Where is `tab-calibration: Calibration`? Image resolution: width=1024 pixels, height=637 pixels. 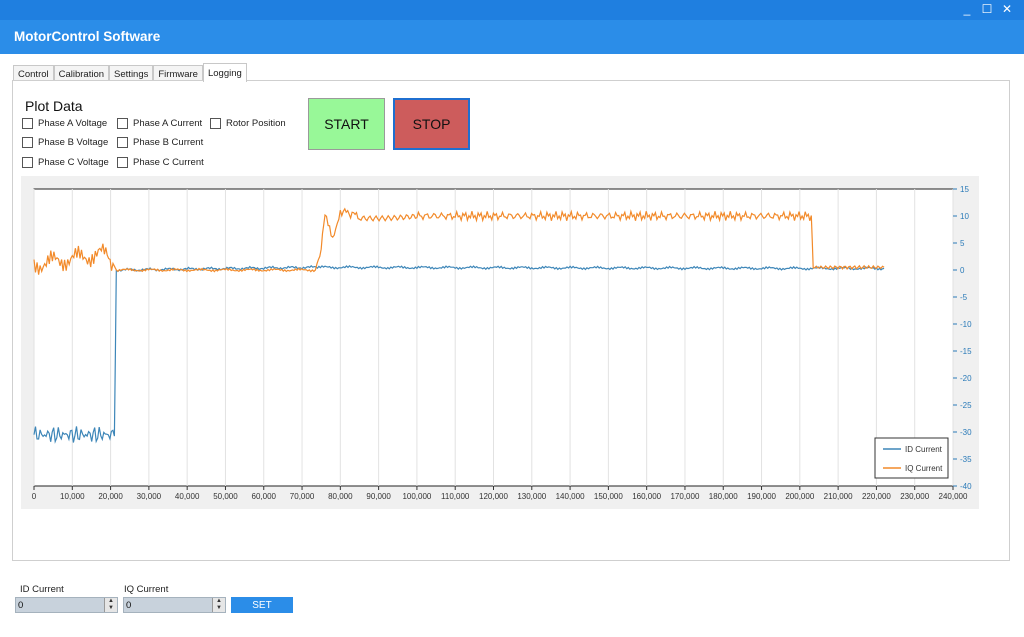 tab-calibration: Calibration is located at coordinates (81, 73).